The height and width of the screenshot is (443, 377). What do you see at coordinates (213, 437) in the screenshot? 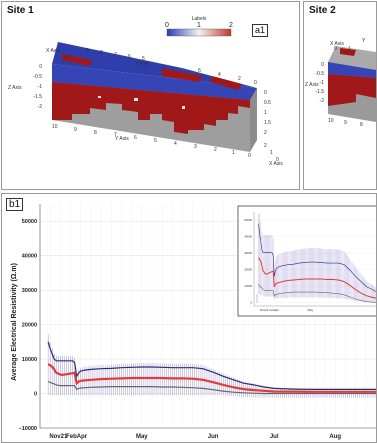
I see `x-tick-label: Jun` at bounding box center [213, 437].